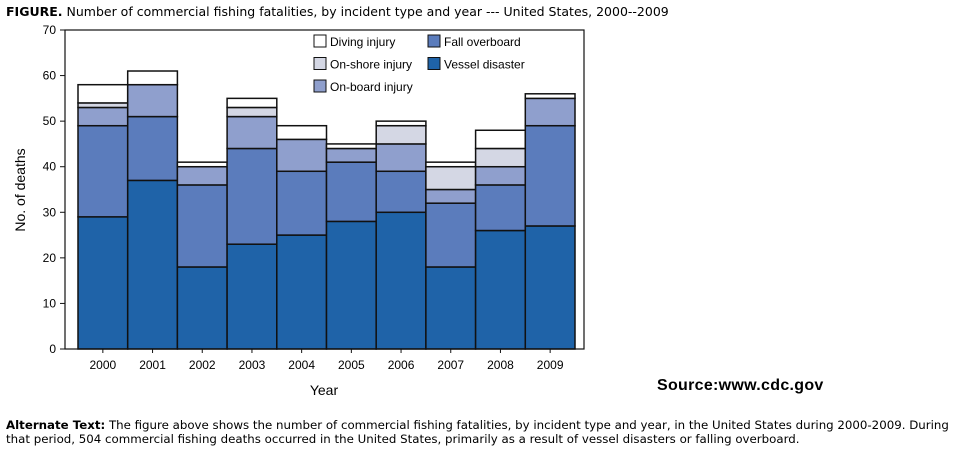  What do you see at coordinates (152, 264) in the screenshot?
I see `bar-segment-vessel-disaster-2001` at bounding box center [152, 264].